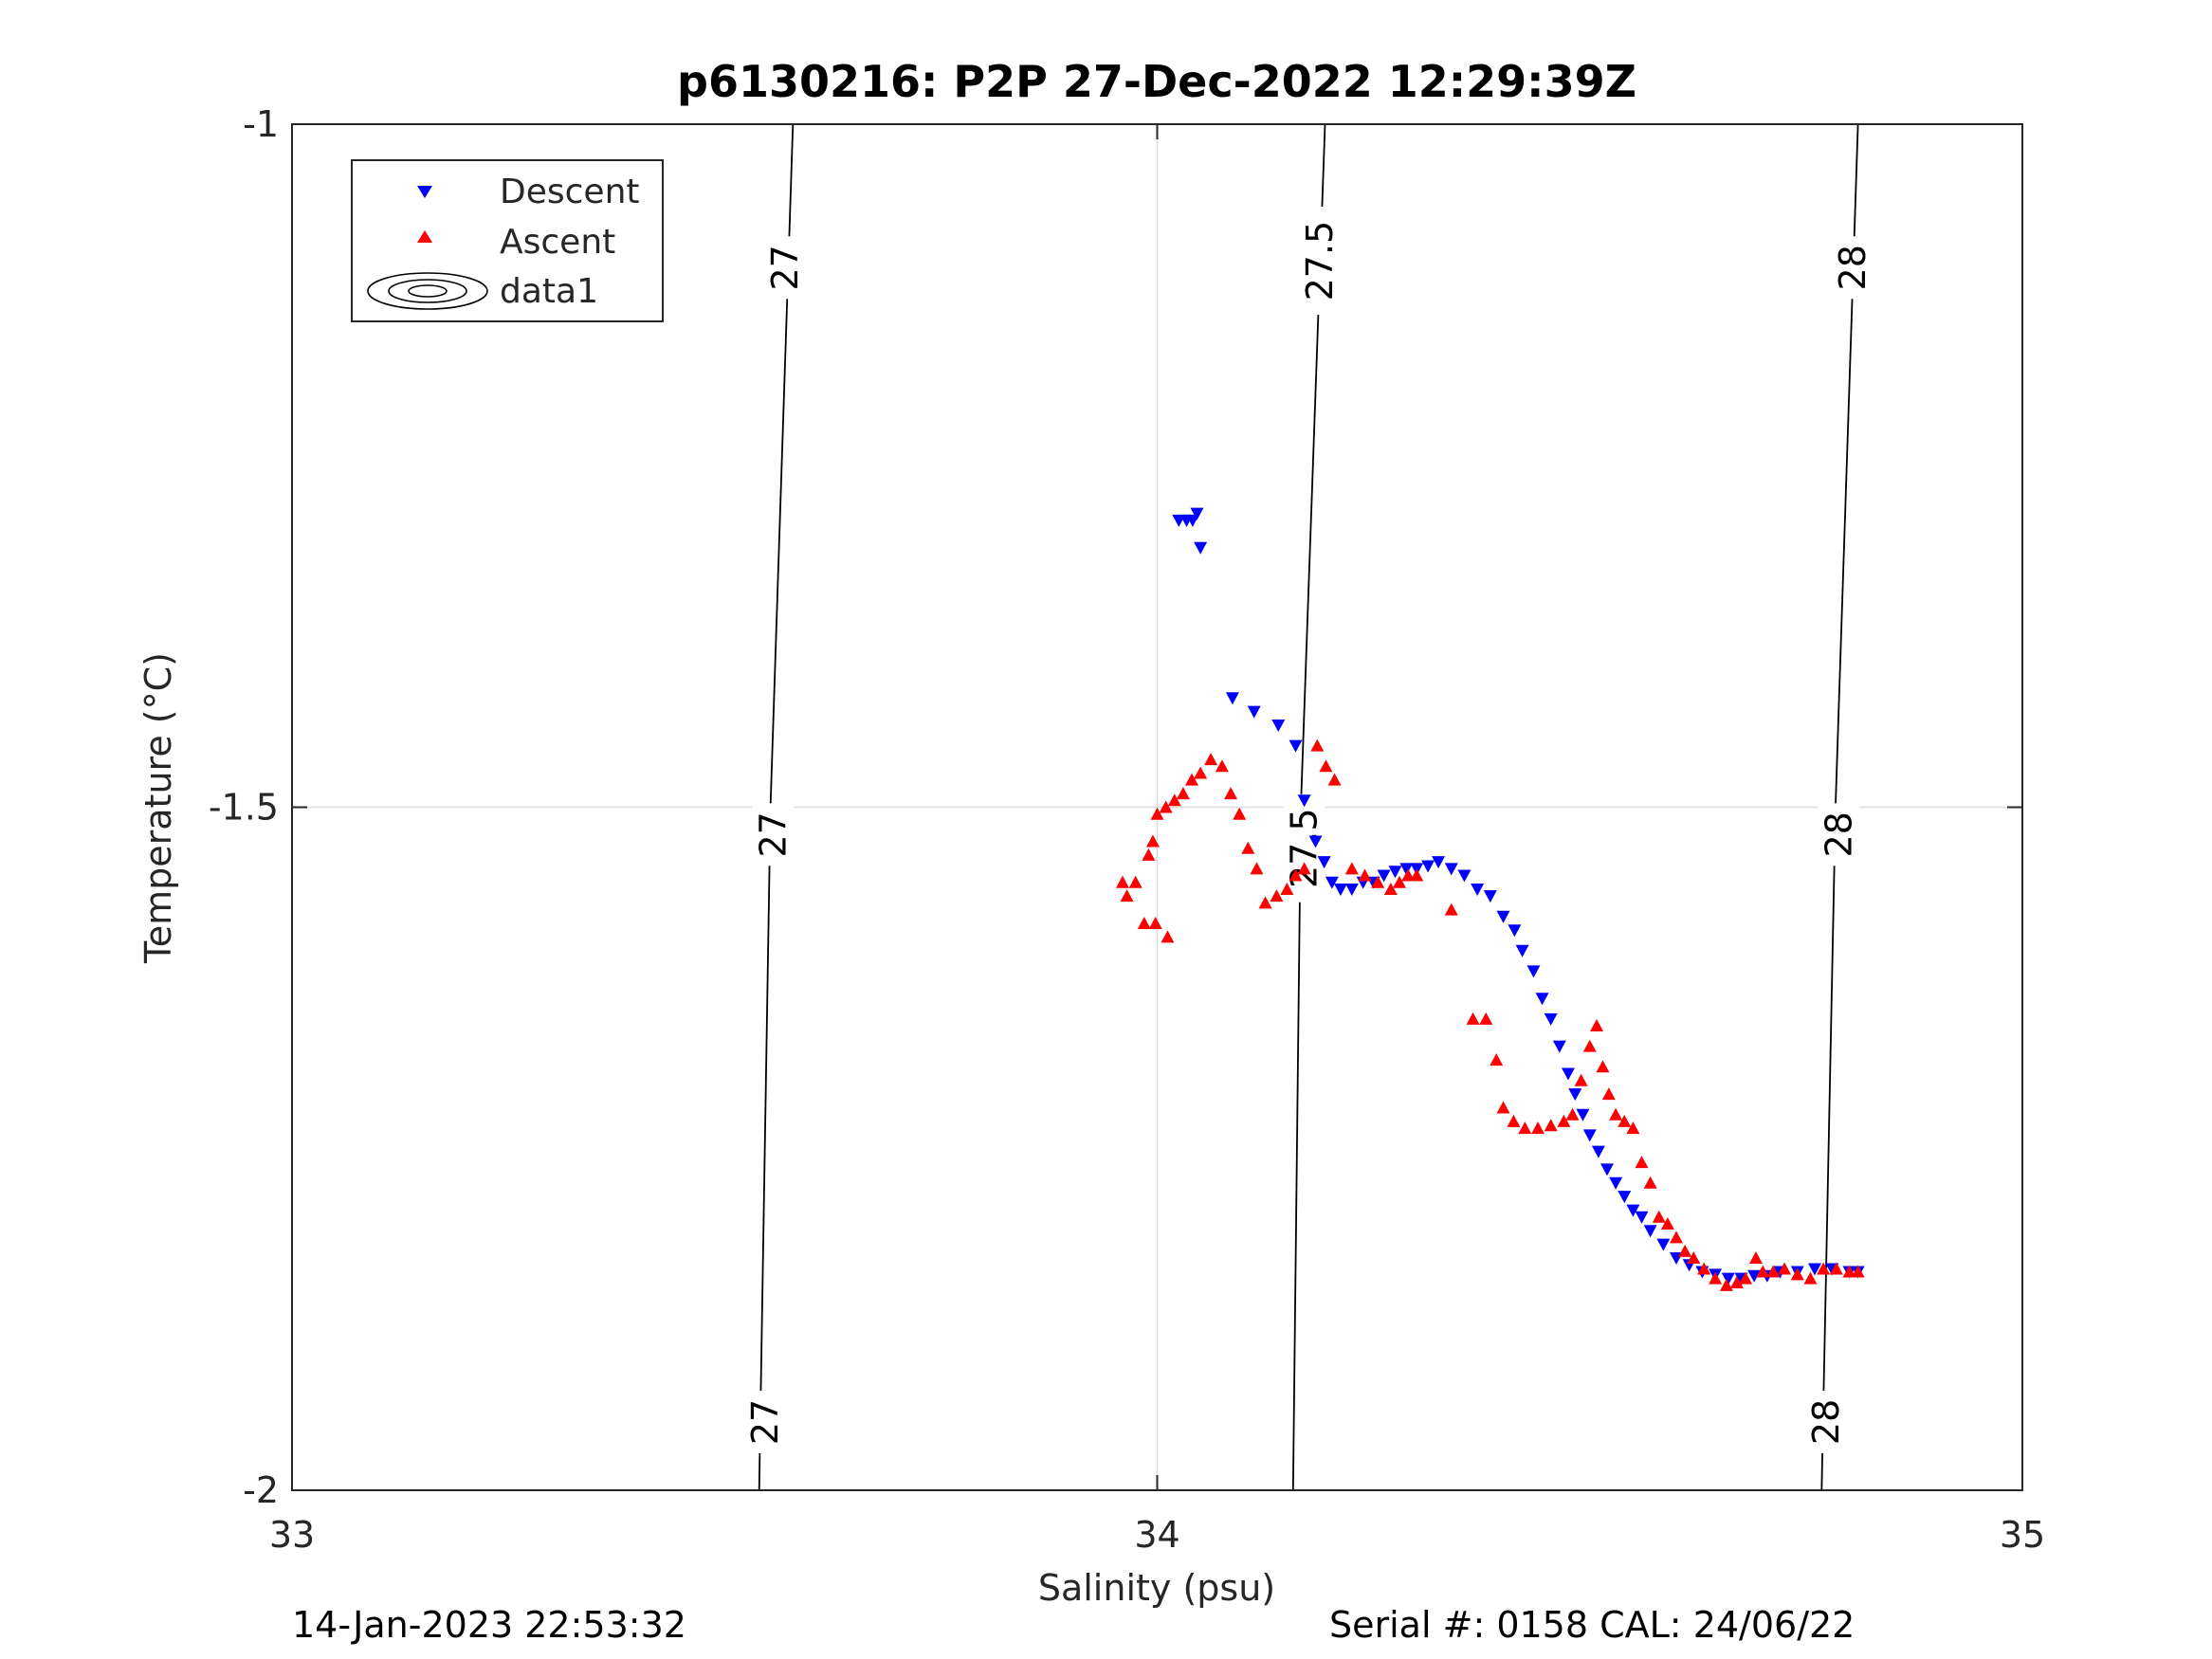  Describe the element at coordinates (557, 242) in the screenshot. I see `legend-ascent-label: Ascent` at that location.